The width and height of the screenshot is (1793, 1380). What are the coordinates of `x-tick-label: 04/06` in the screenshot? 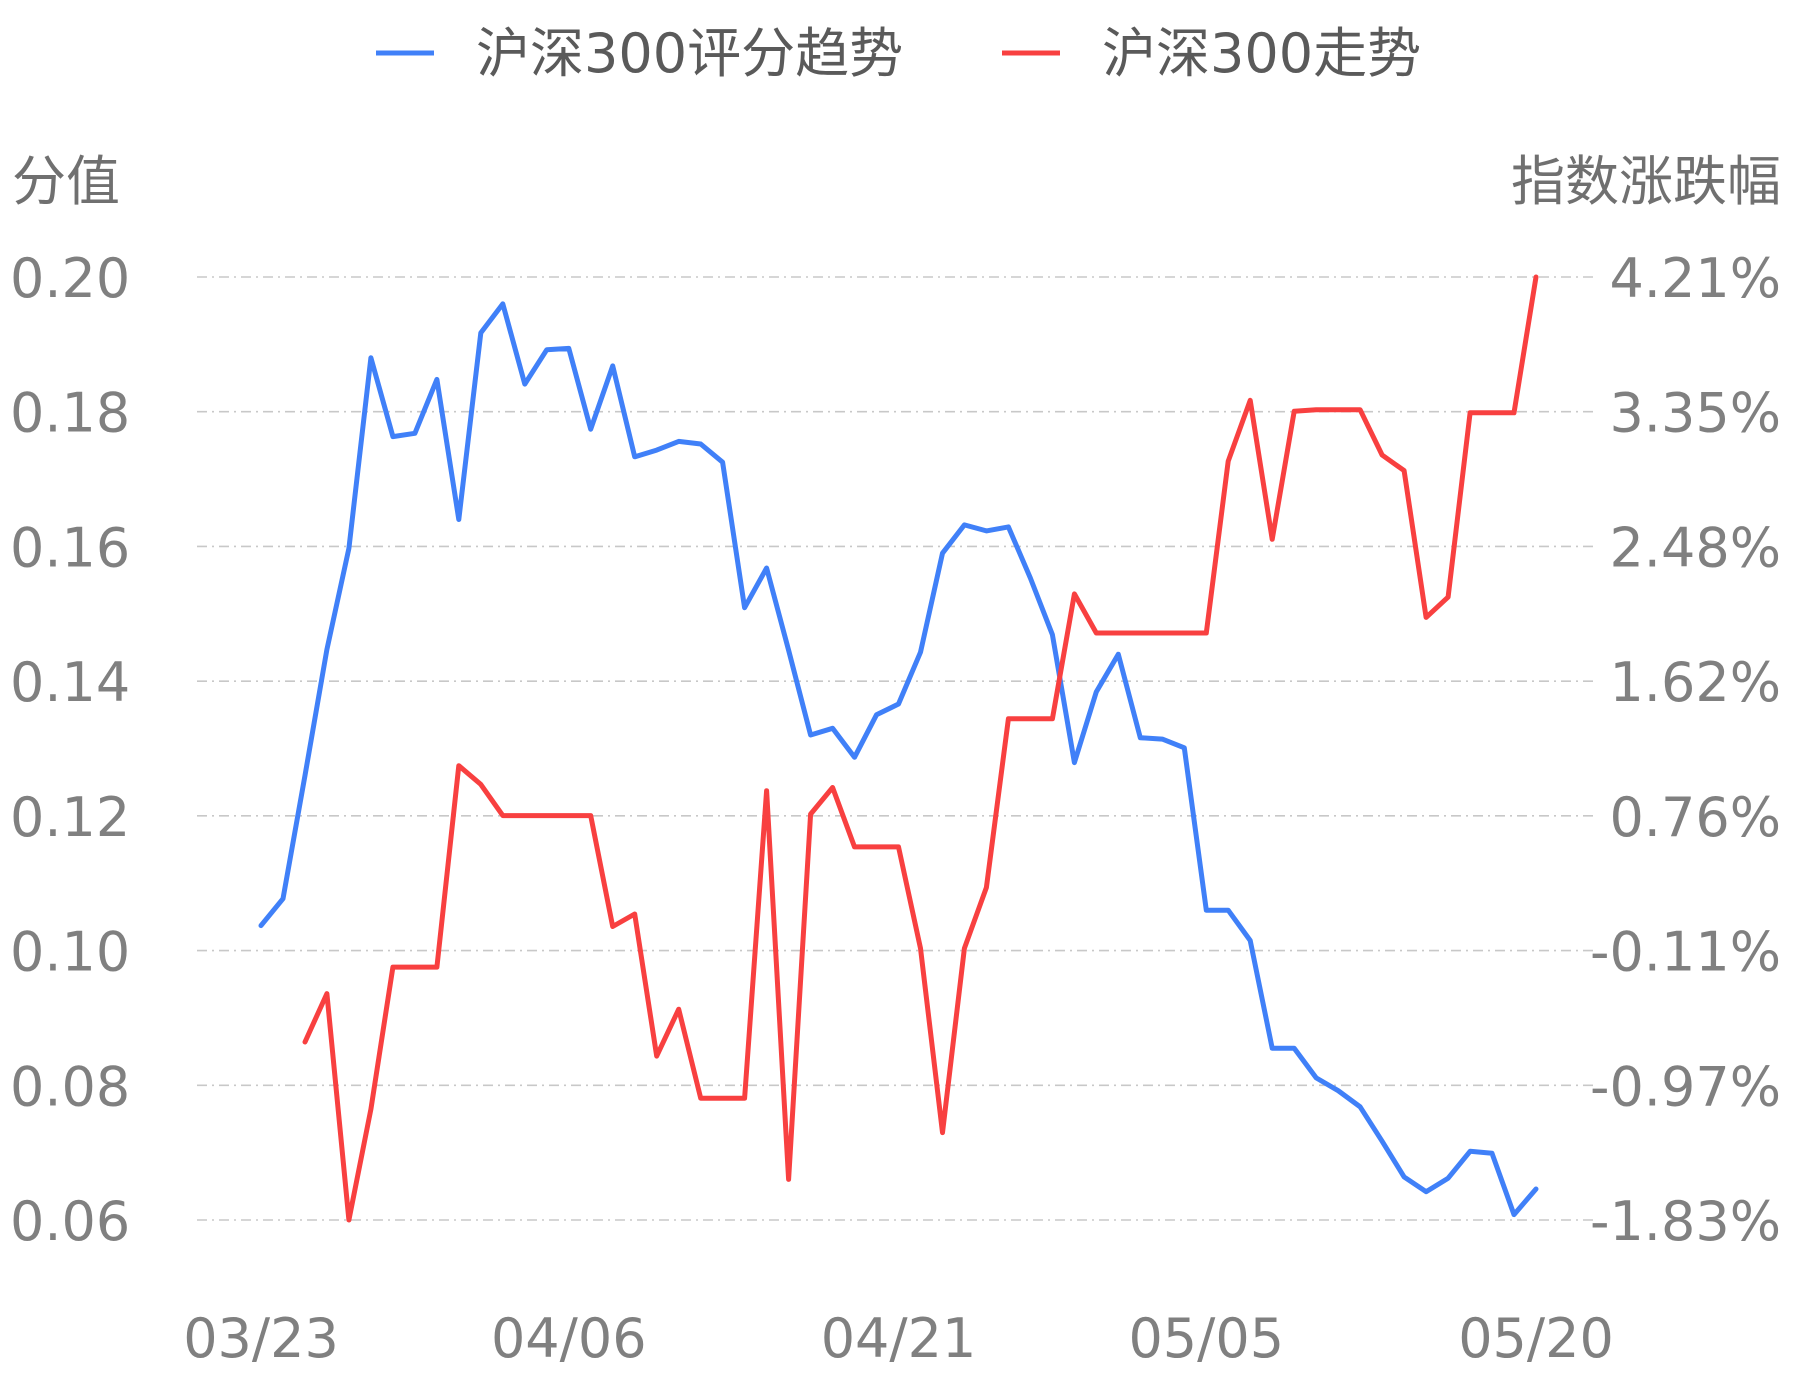 It's located at (569, 1338).